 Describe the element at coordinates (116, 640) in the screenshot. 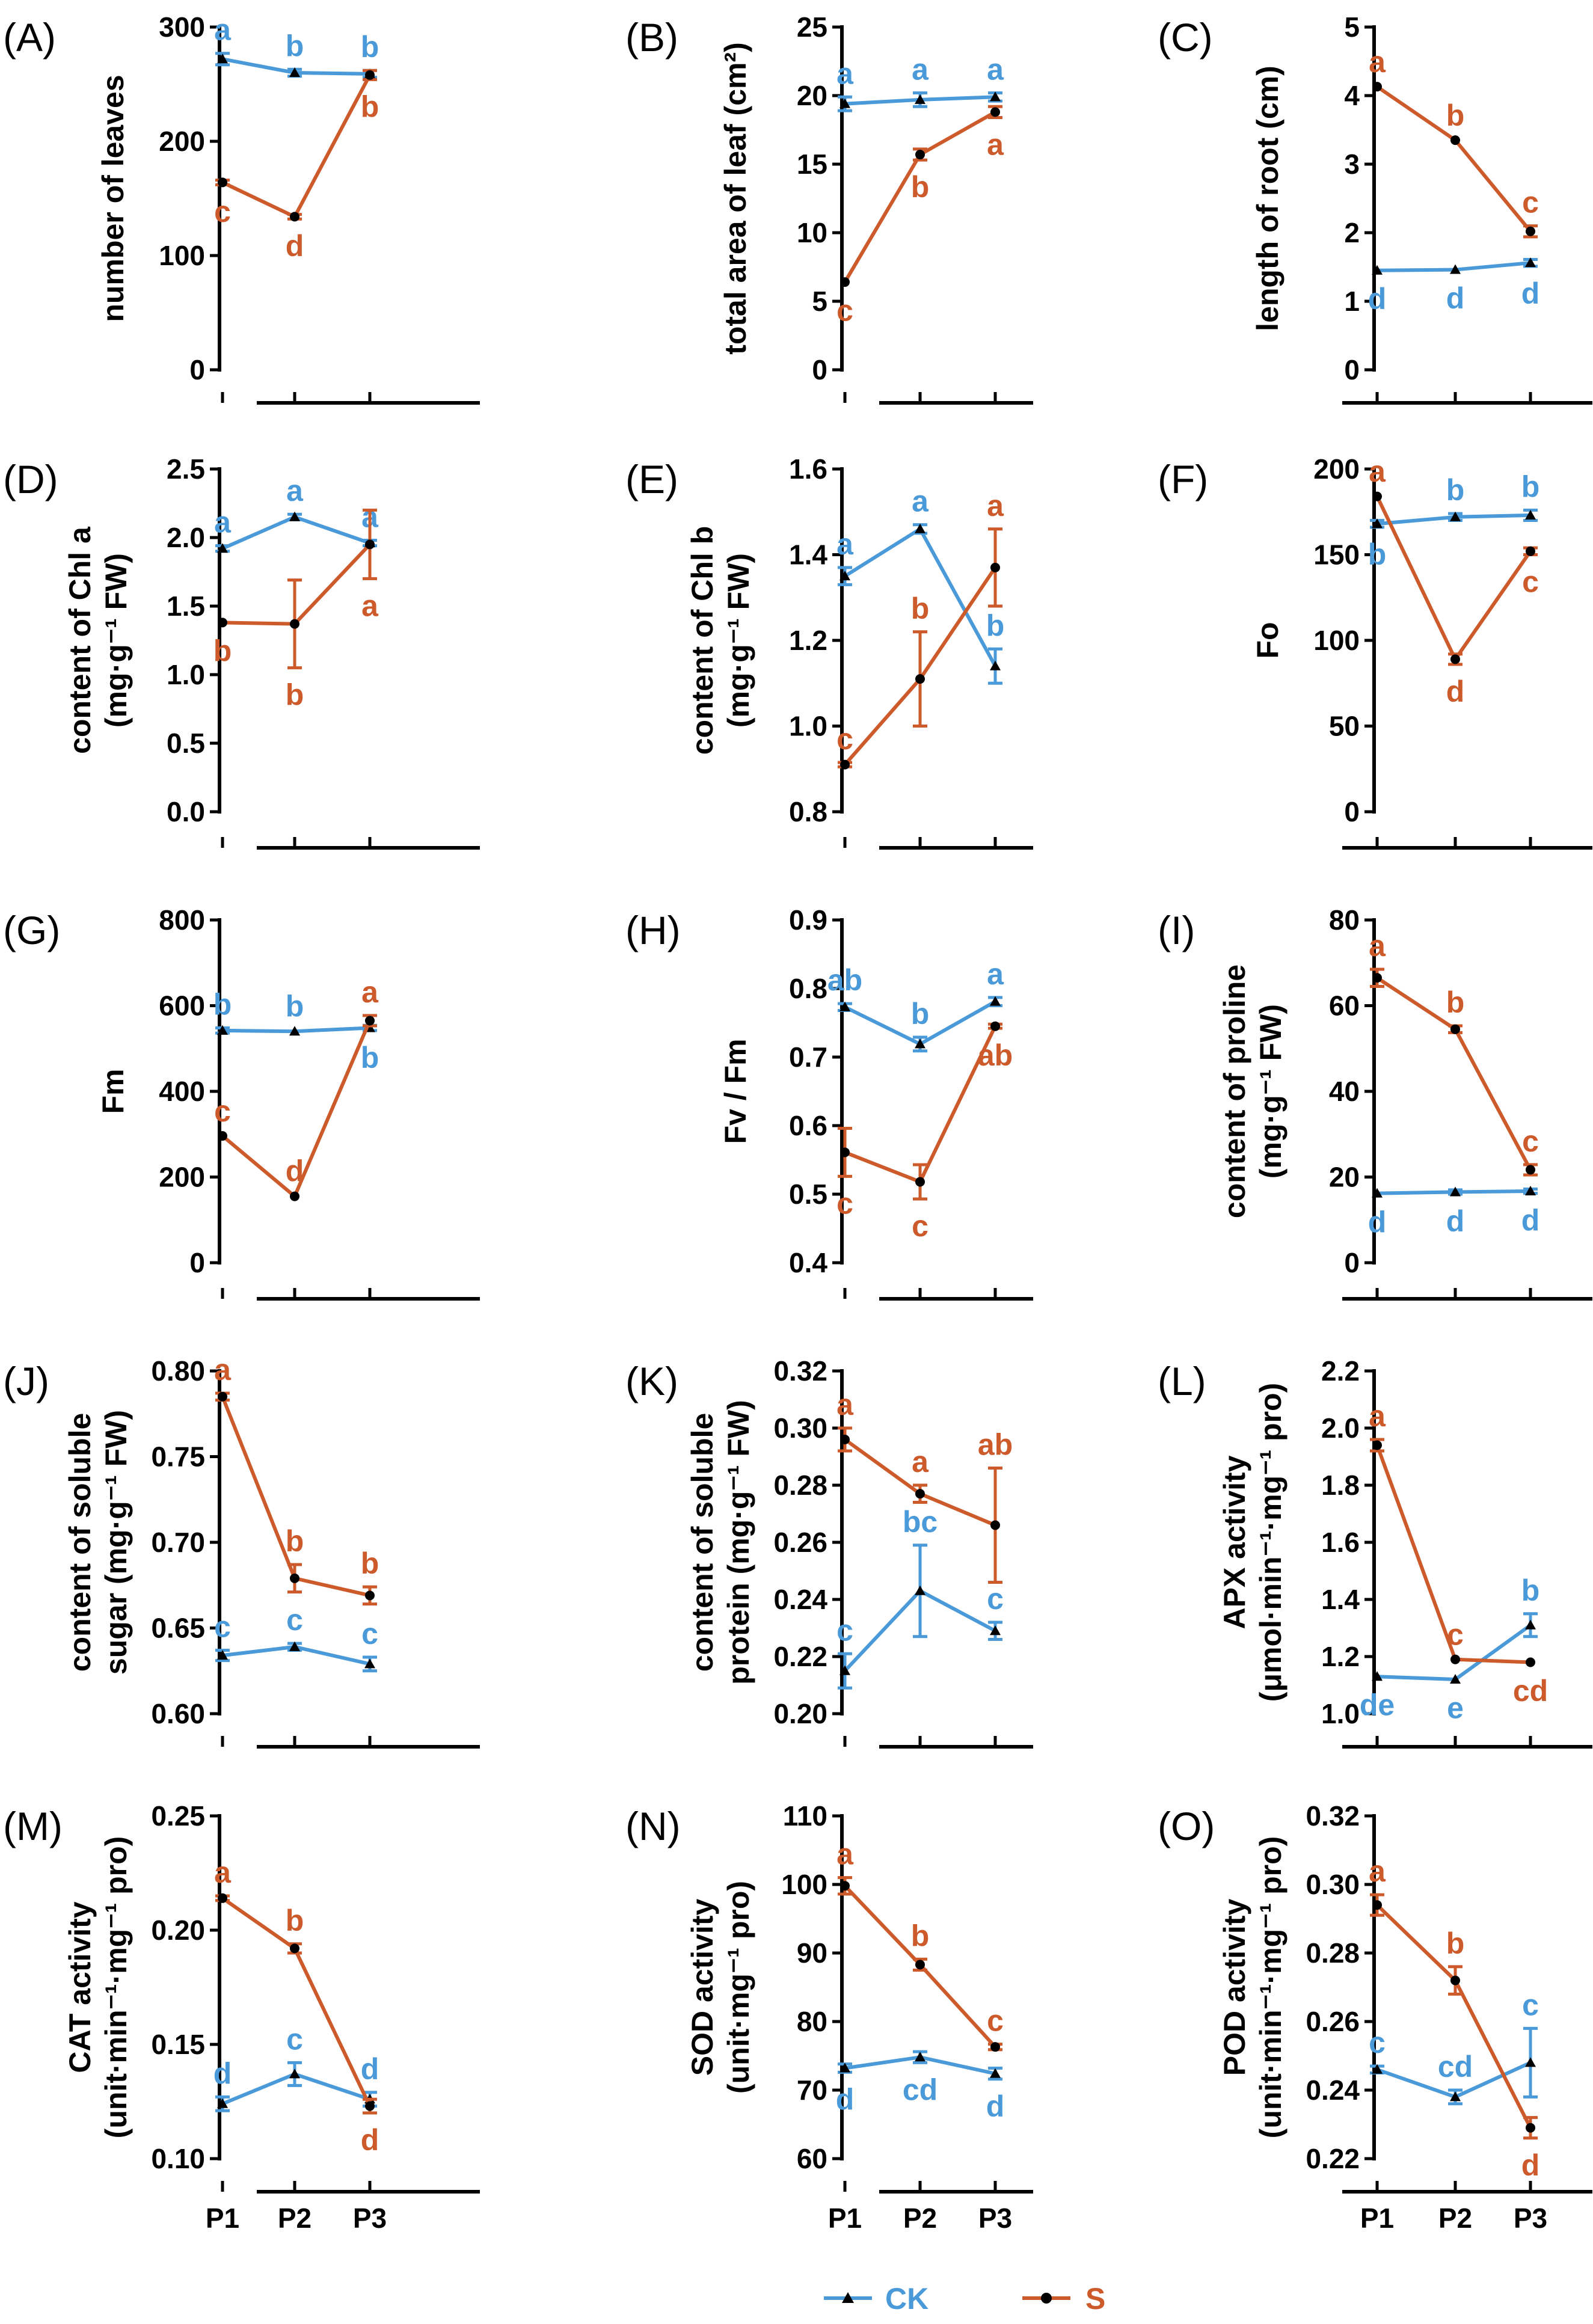

I see `y-axis-label: (mg·g⁻¹ FW)` at that location.